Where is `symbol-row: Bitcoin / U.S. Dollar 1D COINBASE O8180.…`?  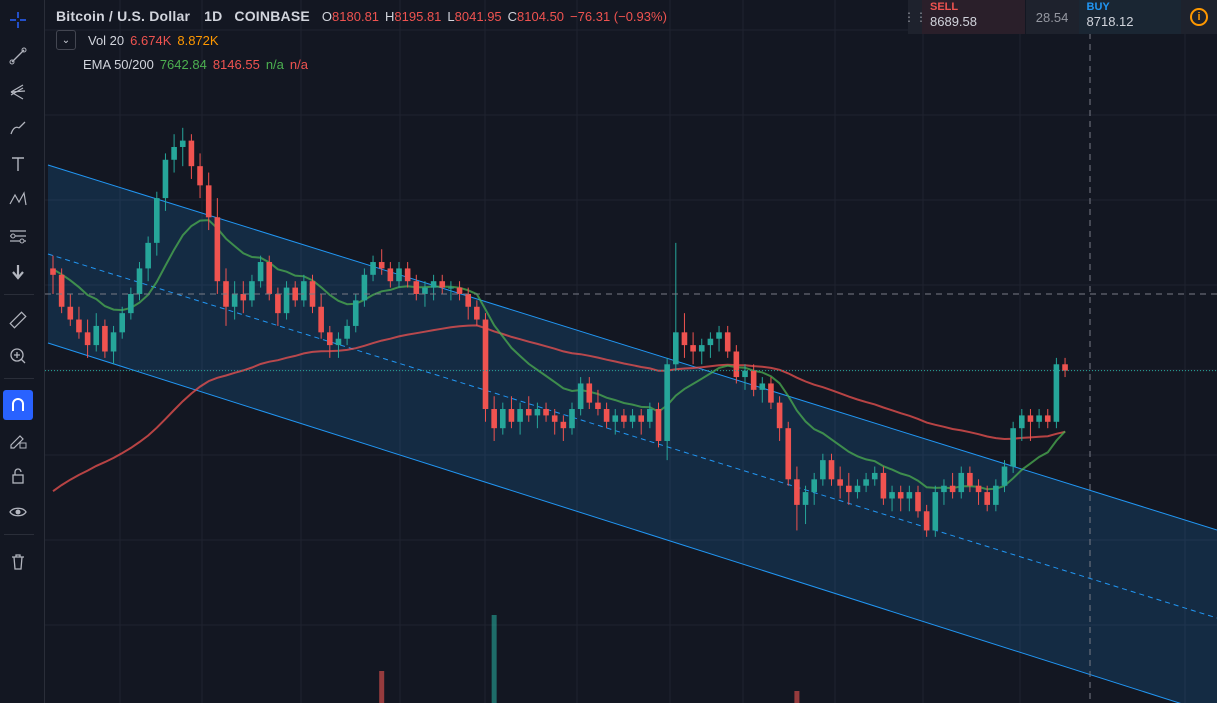 symbol-row: Bitcoin / U.S. Dollar 1D COINBASE O8180.… is located at coordinates (361, 16).